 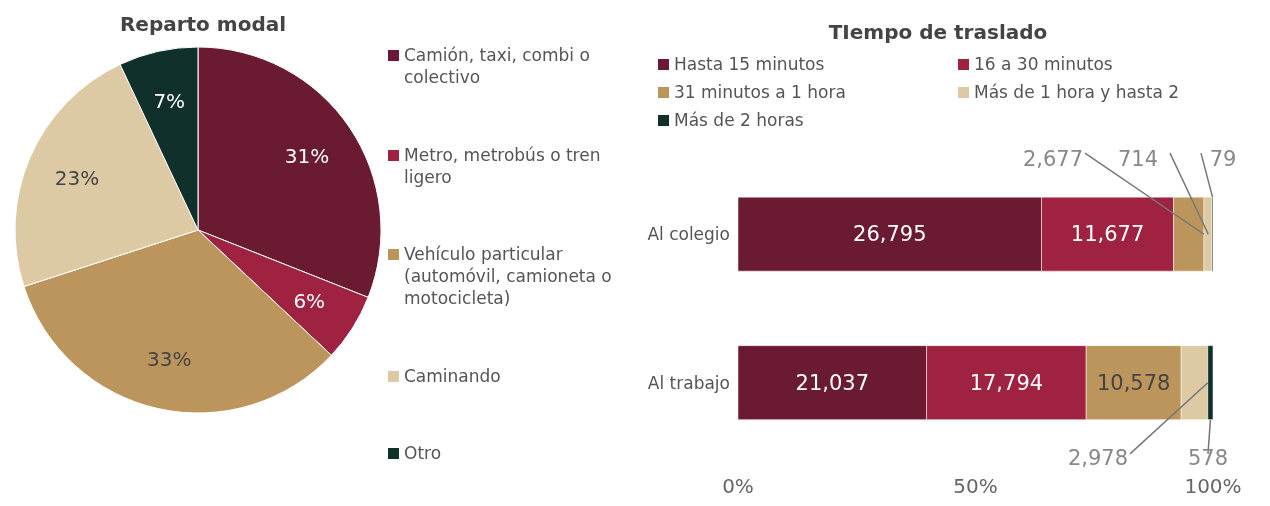 I want to click on data-label: 6%, so click(x=309, y=300).